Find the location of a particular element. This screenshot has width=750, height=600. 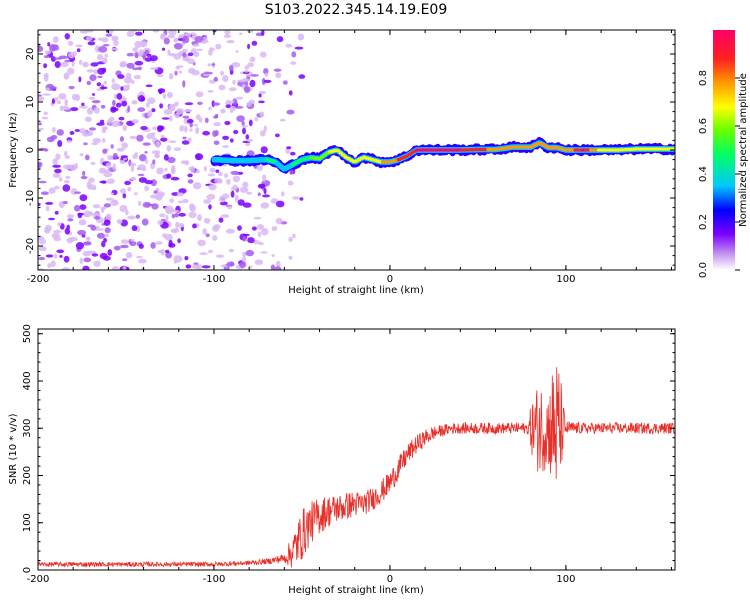

x-tick-label: 0 is located at coordinates (390, 579).